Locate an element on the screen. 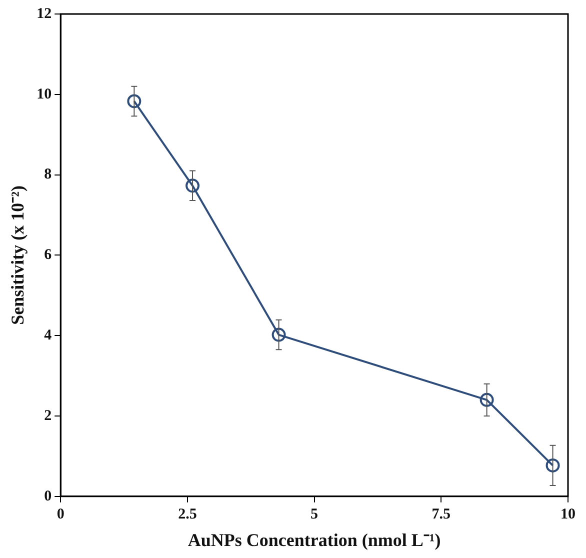 The width and height of the screenshot is (586, 558). y-tick-label: 6 is located at coordinates (48, 255).